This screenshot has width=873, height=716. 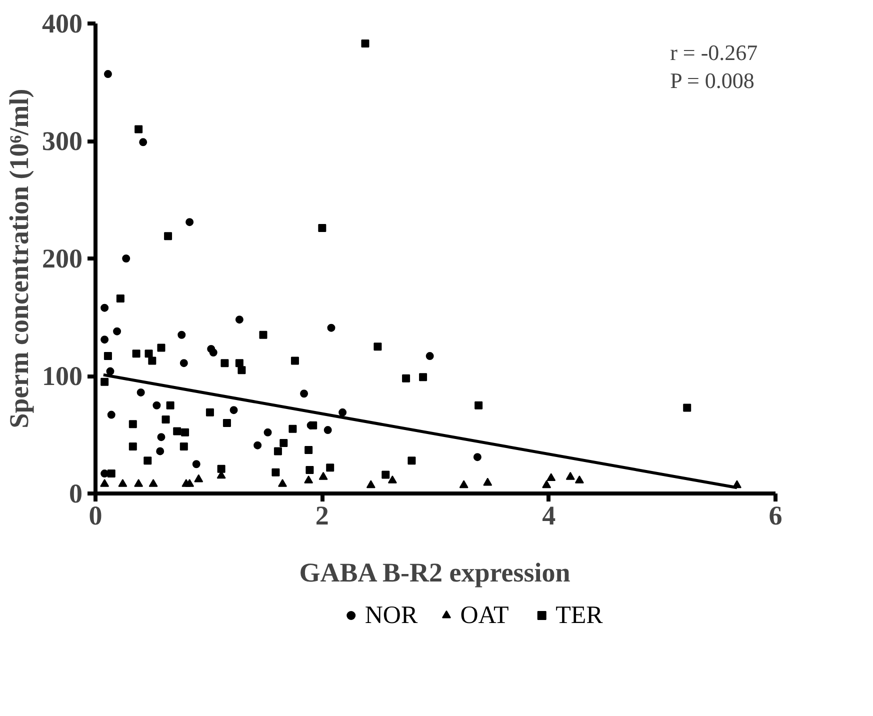 What do you see at coordinates (549, 515) in the screenshot?
I see `x-tick-label: 4` at bounding box center [549, 515].